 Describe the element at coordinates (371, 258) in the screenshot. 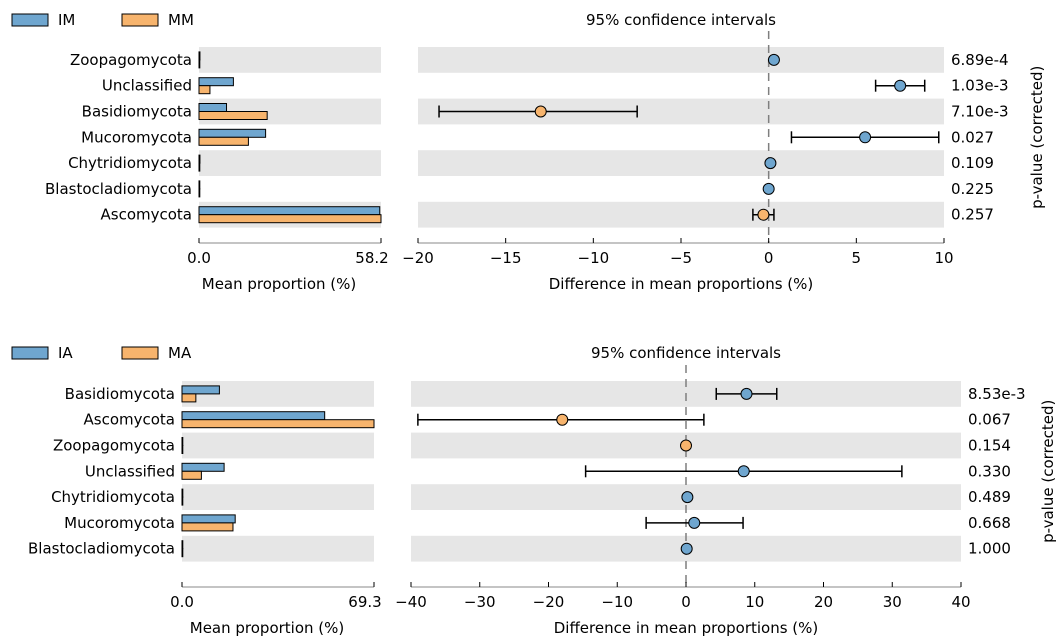

I see `bar-tick-label: 58.2` at that location.